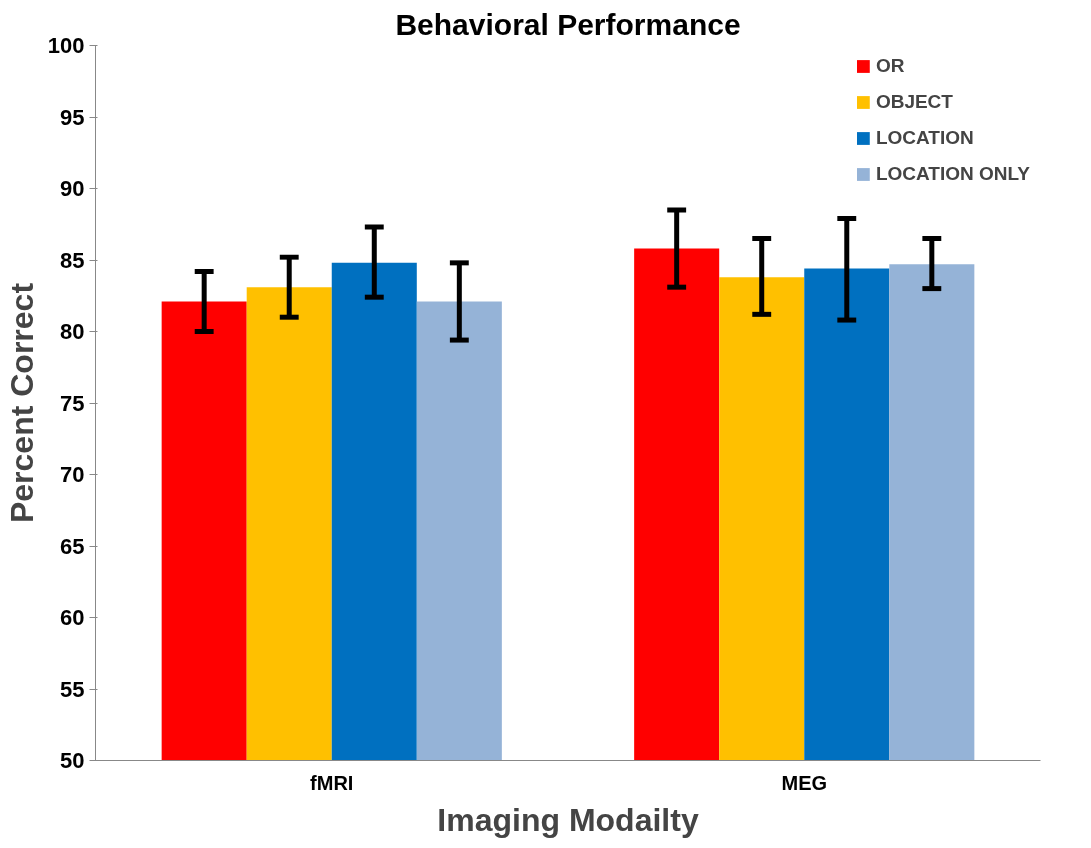  What do you see at coordinates (72, 546) in the screenshot?
I see `y-tick-label: 65` at bounding box center [72, 546].